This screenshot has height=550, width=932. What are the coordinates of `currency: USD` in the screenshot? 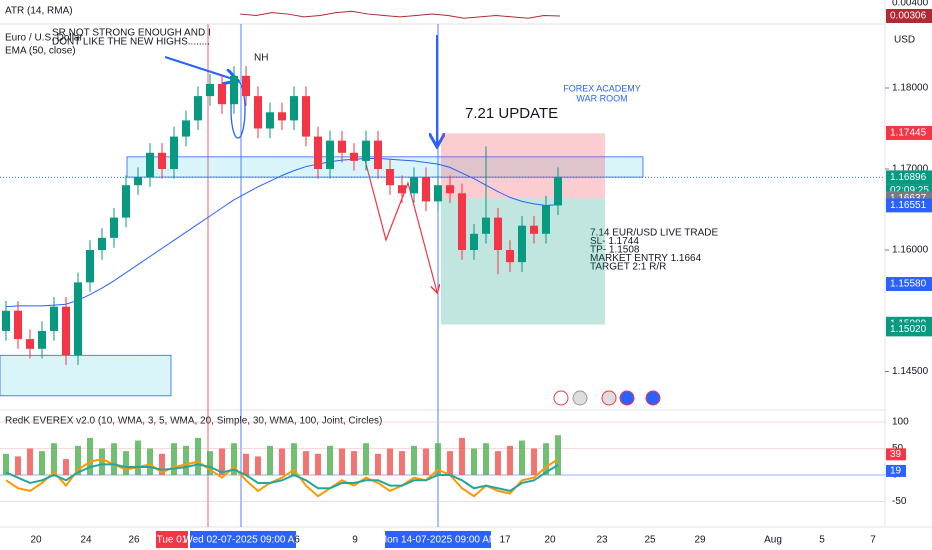 It's located at (904, 40).